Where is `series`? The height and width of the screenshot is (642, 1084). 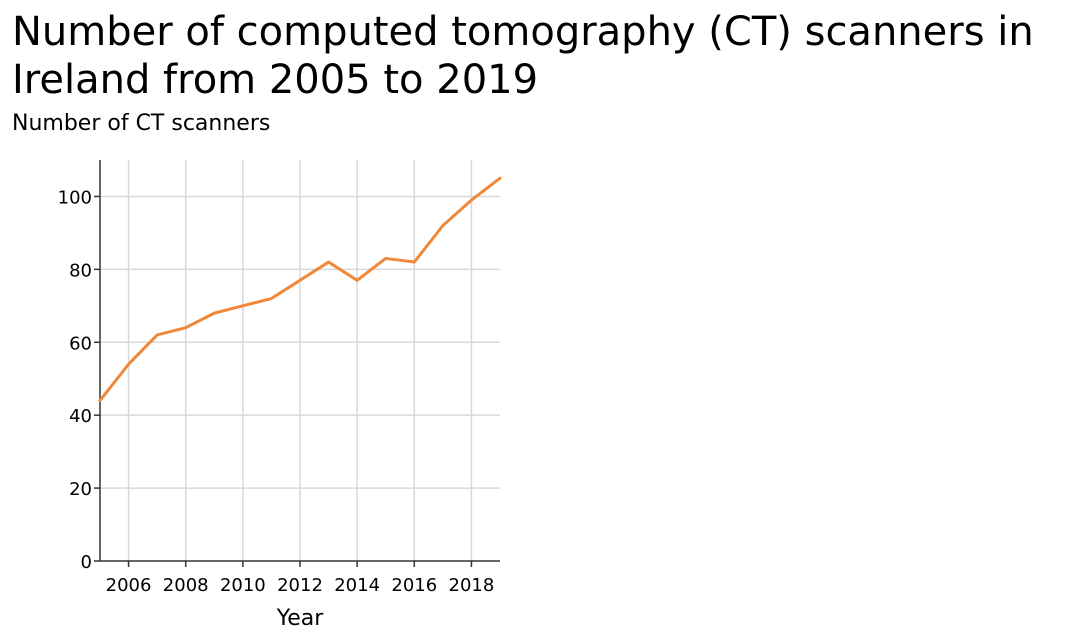
series is located at coordinates (300, 289).